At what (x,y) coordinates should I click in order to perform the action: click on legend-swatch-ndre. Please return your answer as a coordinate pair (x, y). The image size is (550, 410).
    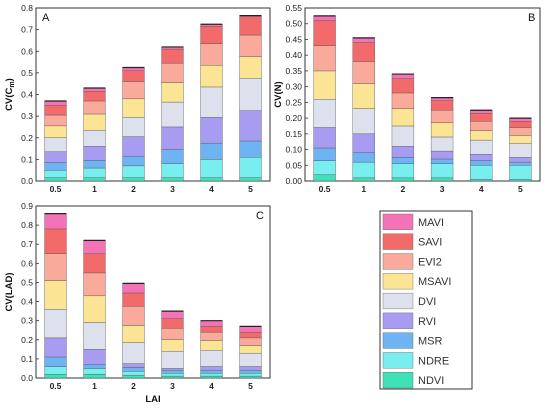
    Looking at the image, I should click on (398, 360).